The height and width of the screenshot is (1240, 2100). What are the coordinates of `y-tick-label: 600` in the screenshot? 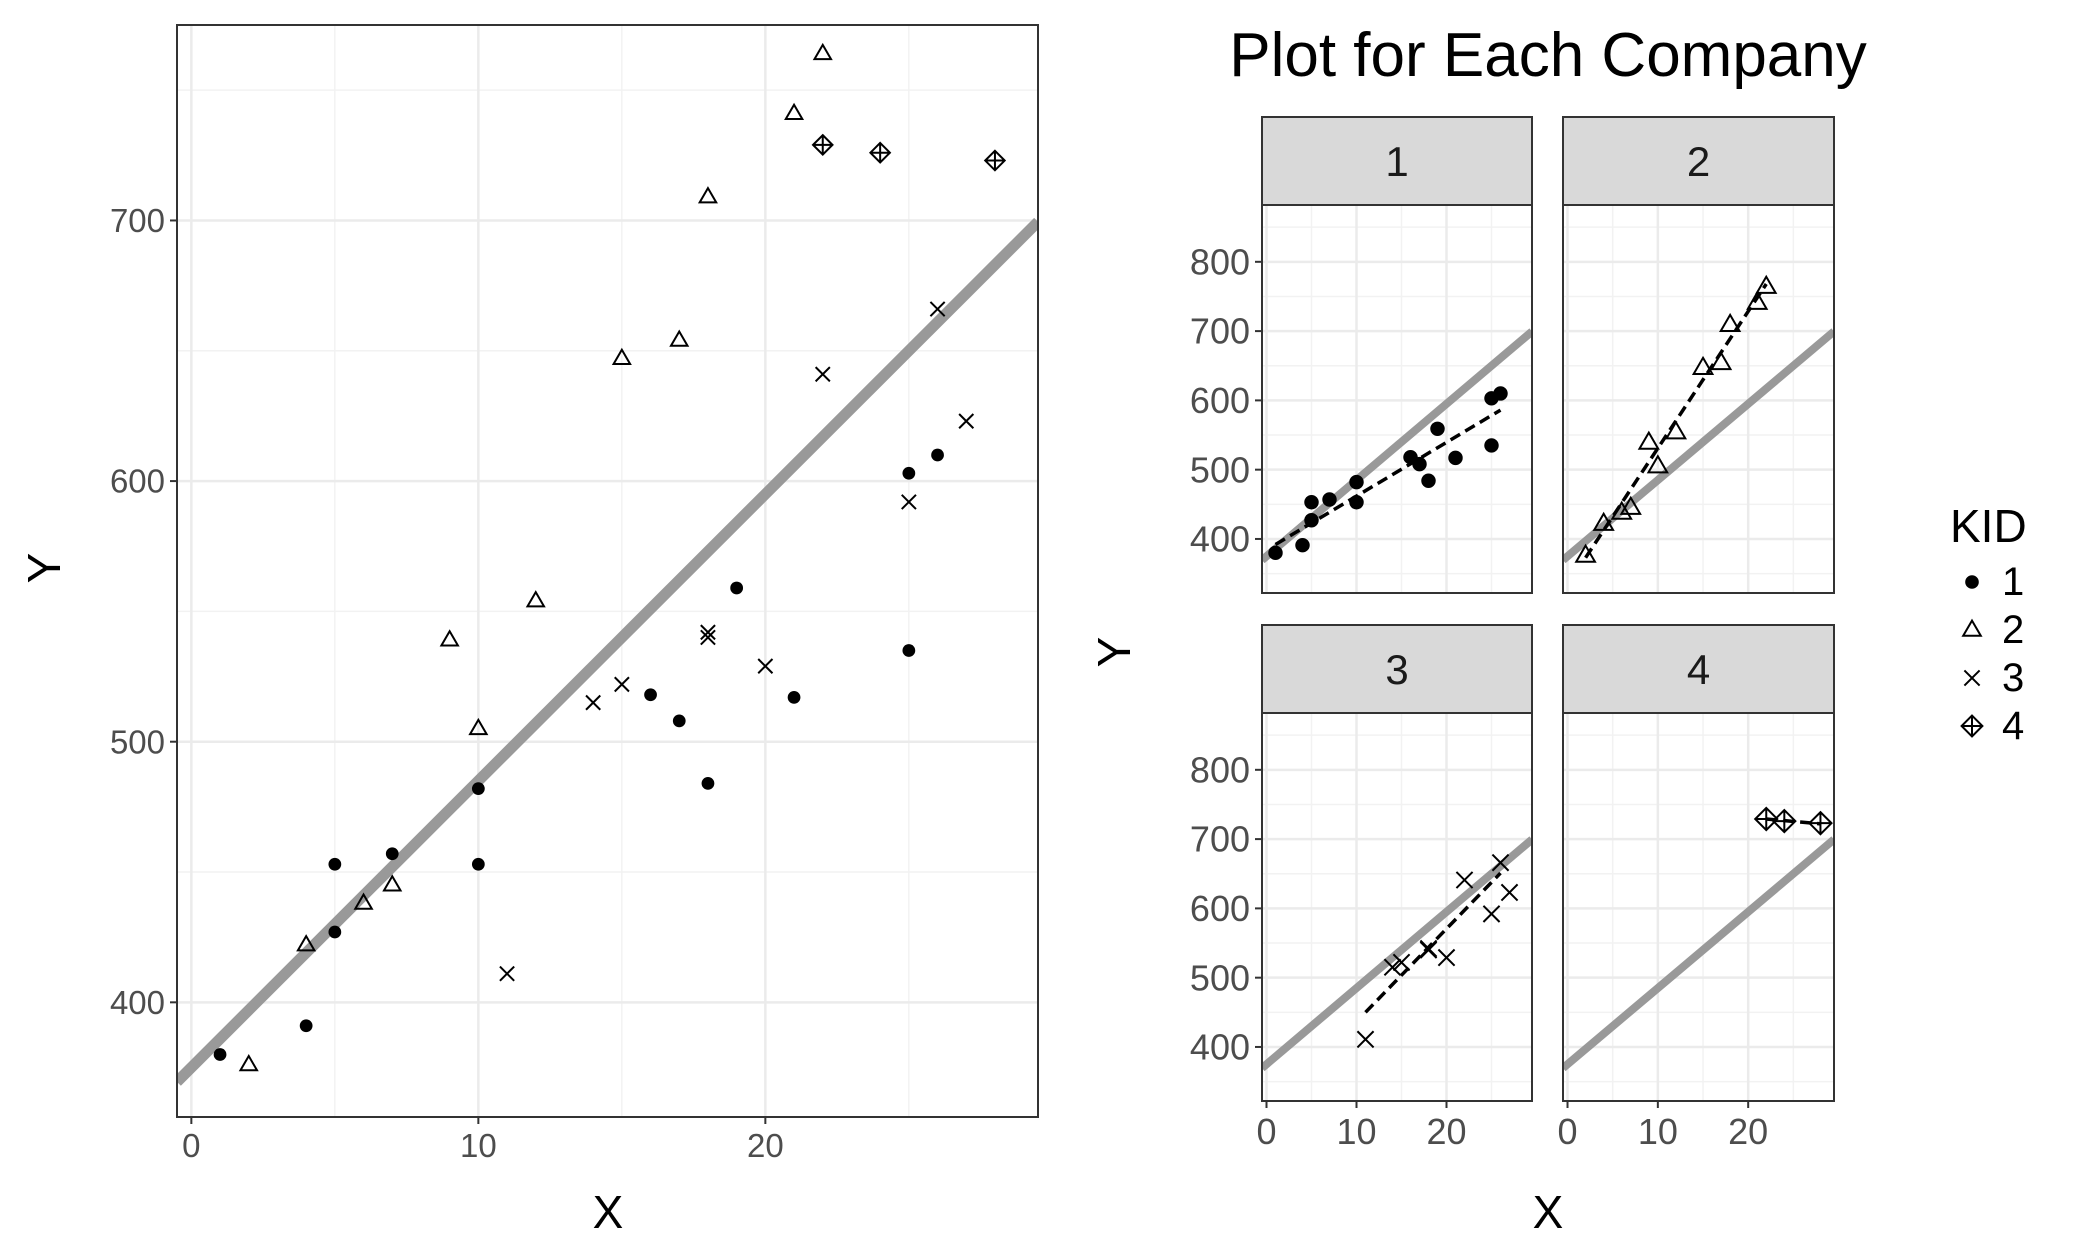 It's located at (1220, 908).